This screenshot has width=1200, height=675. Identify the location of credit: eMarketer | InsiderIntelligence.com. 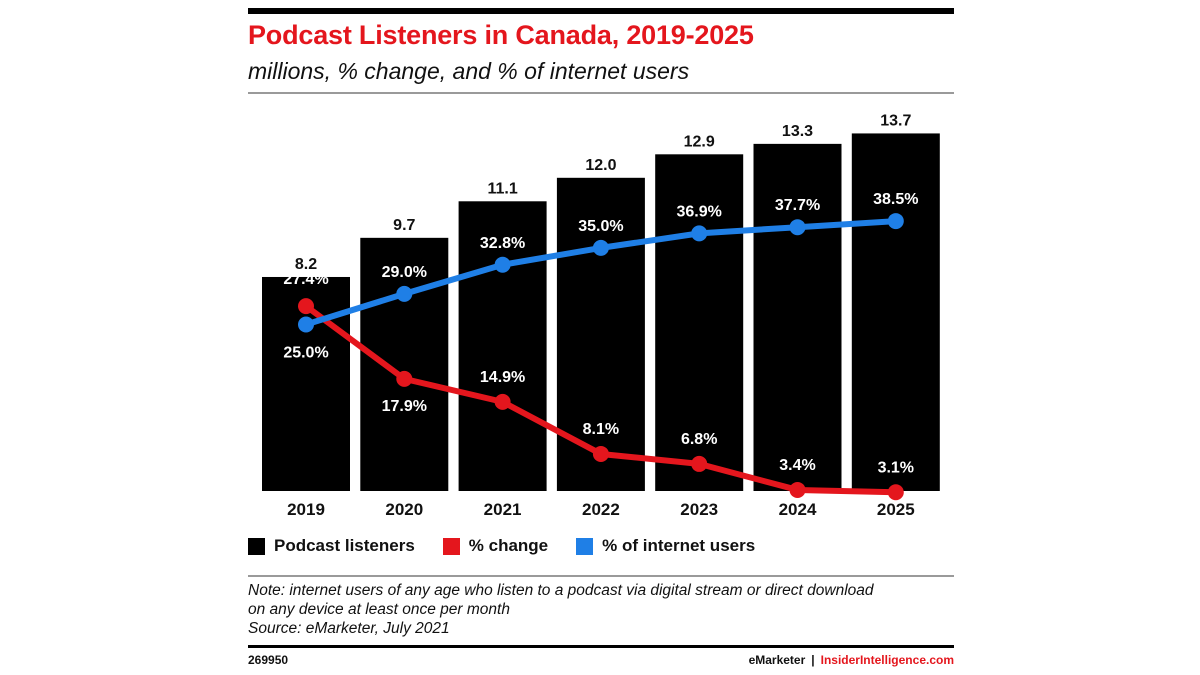
(851, 660).